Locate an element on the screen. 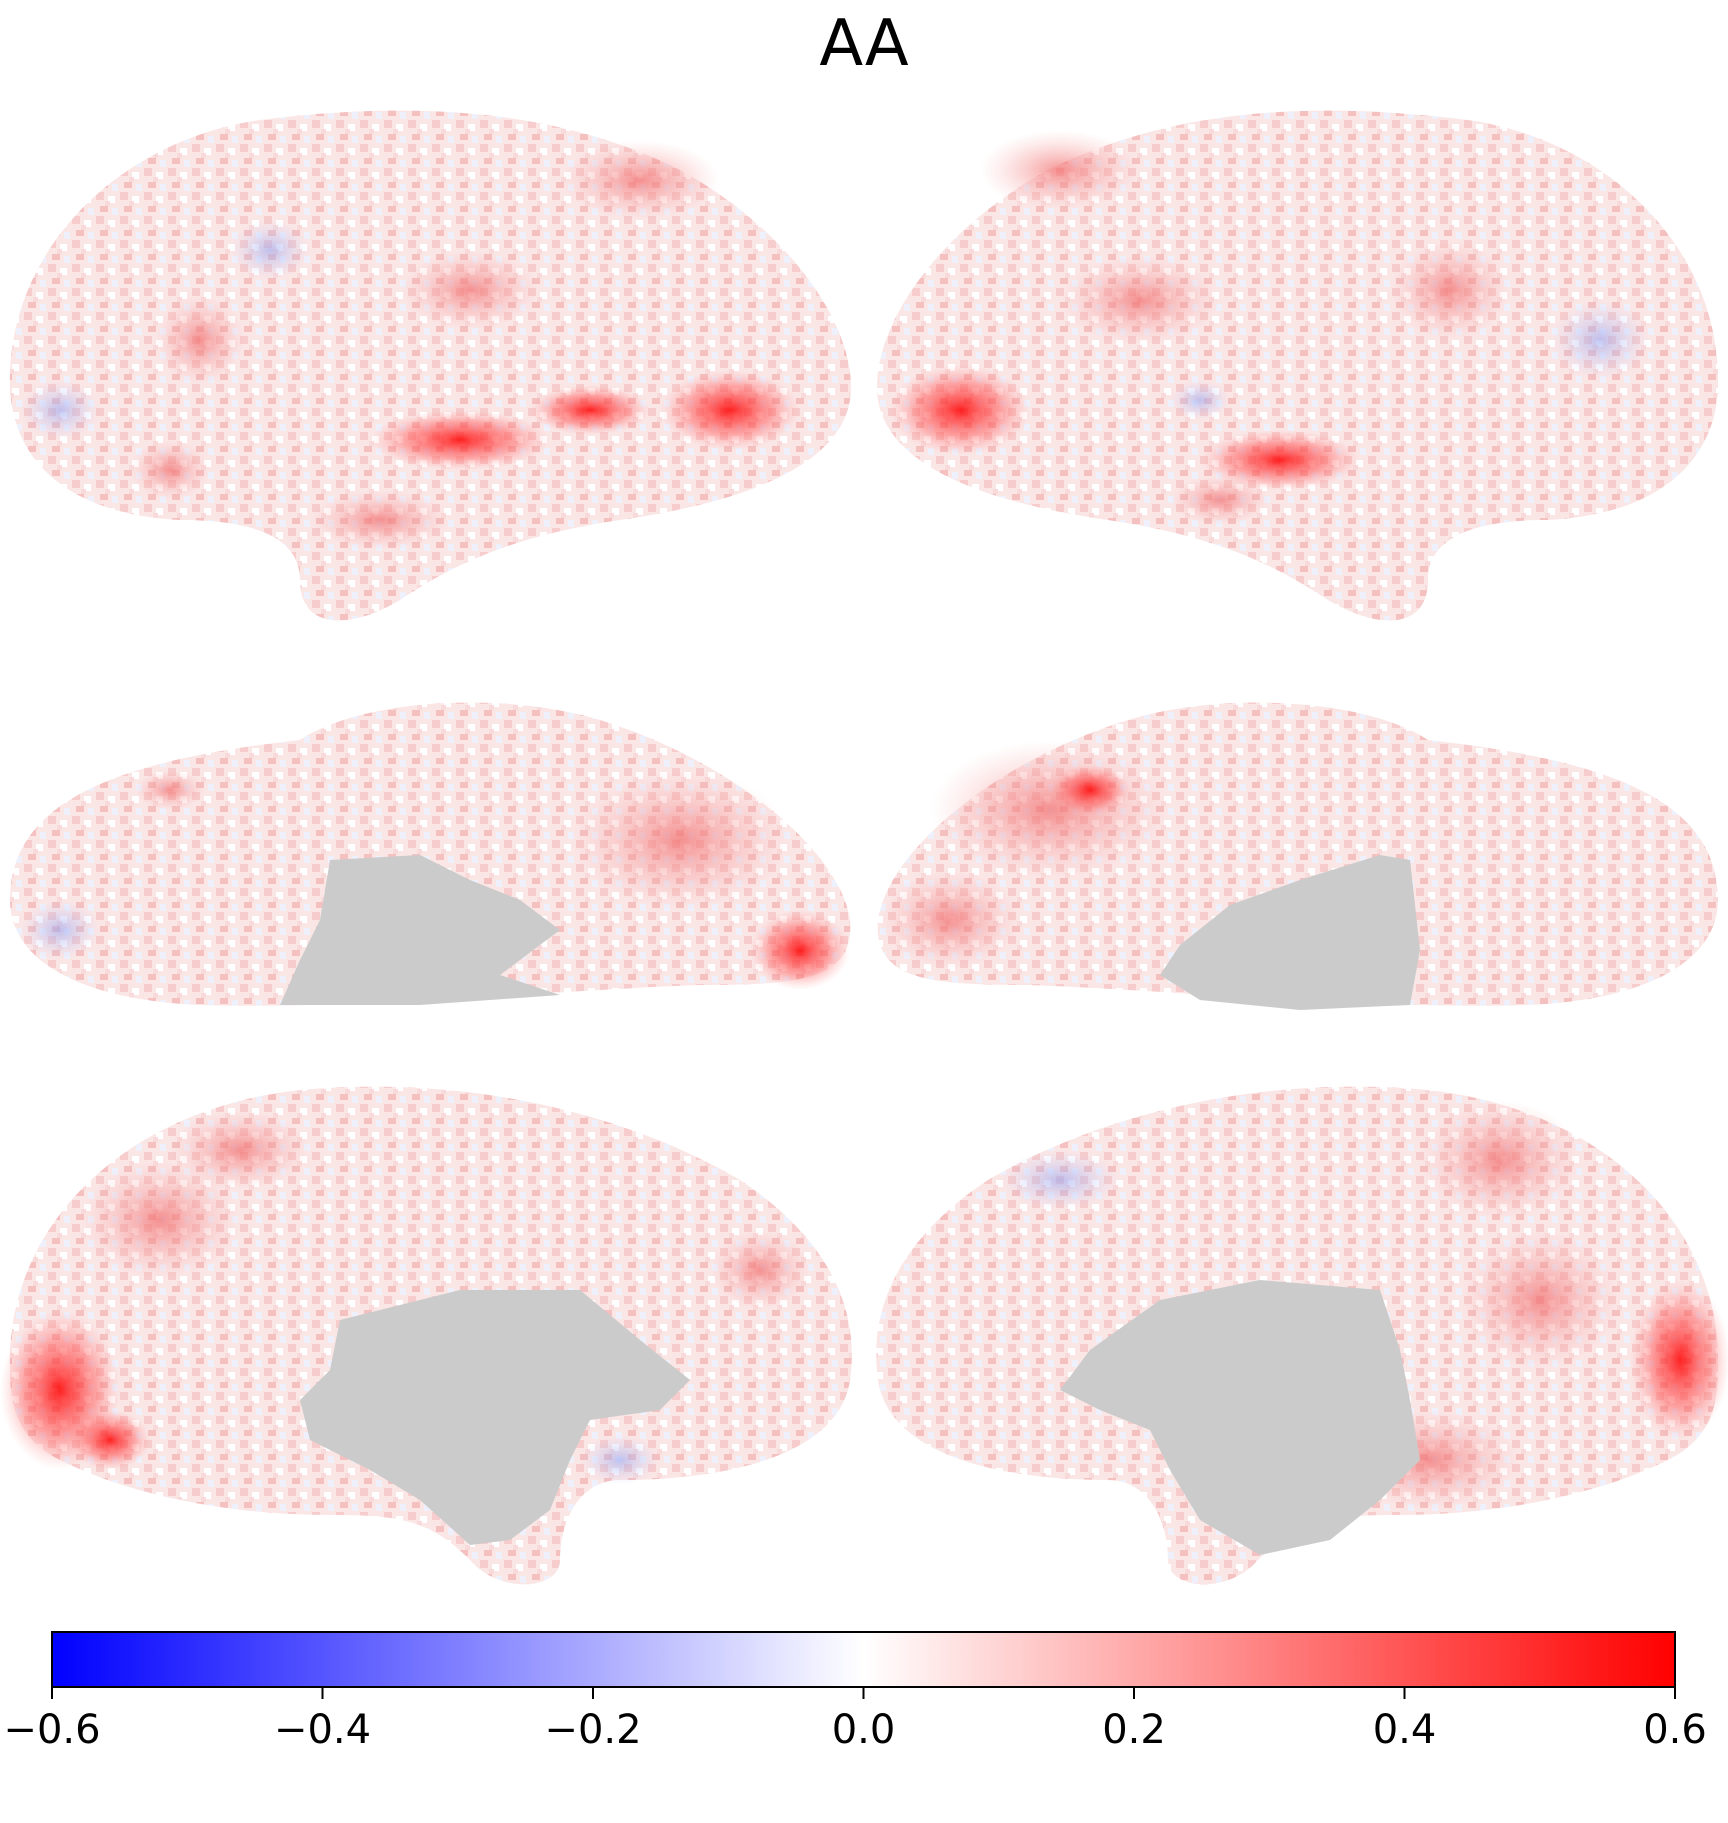  right-lateral-view is located at coordinates (1298, 365).